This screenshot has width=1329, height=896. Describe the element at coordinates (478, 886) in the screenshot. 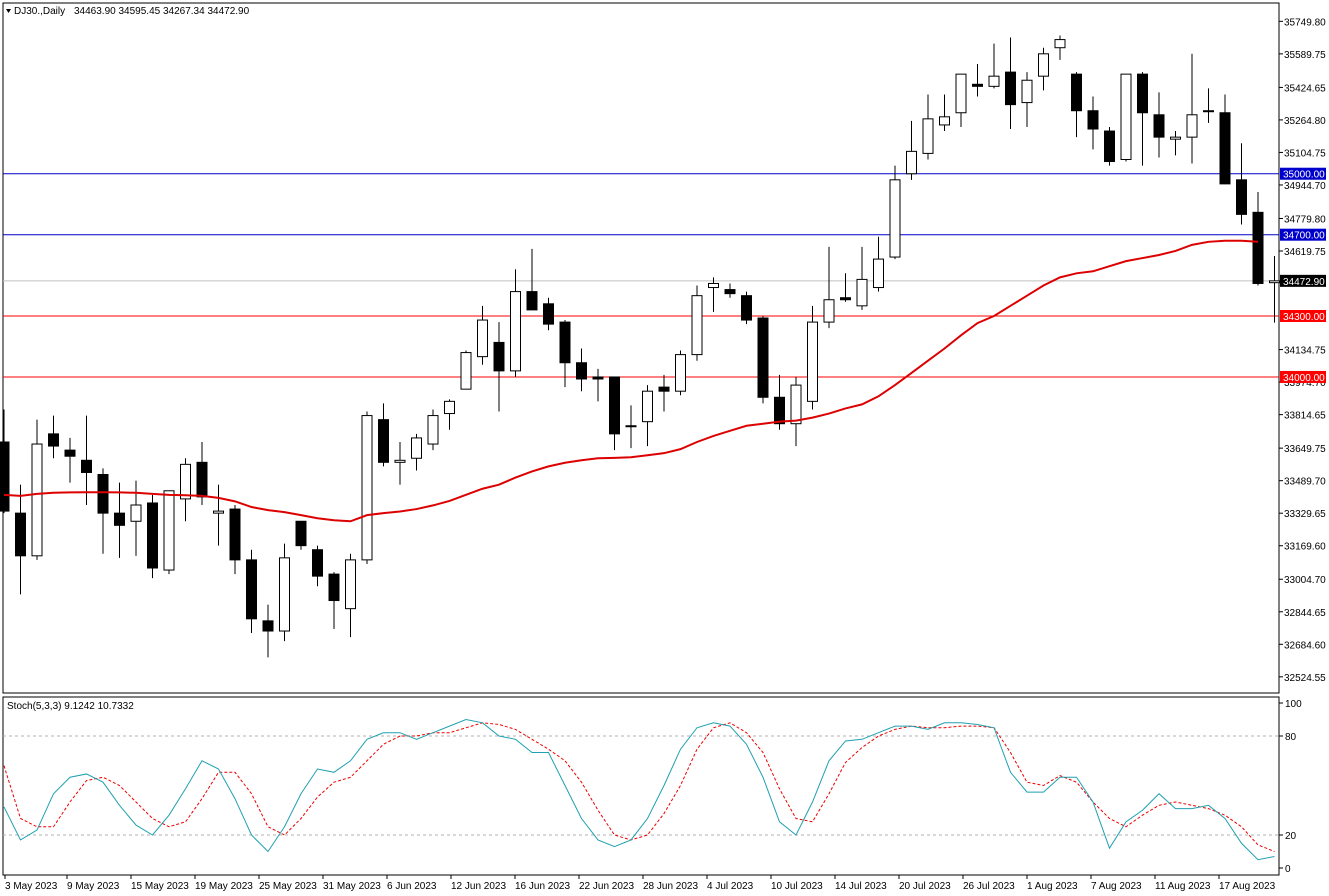

I see `date-label: 12 Jun 2023` at that location.